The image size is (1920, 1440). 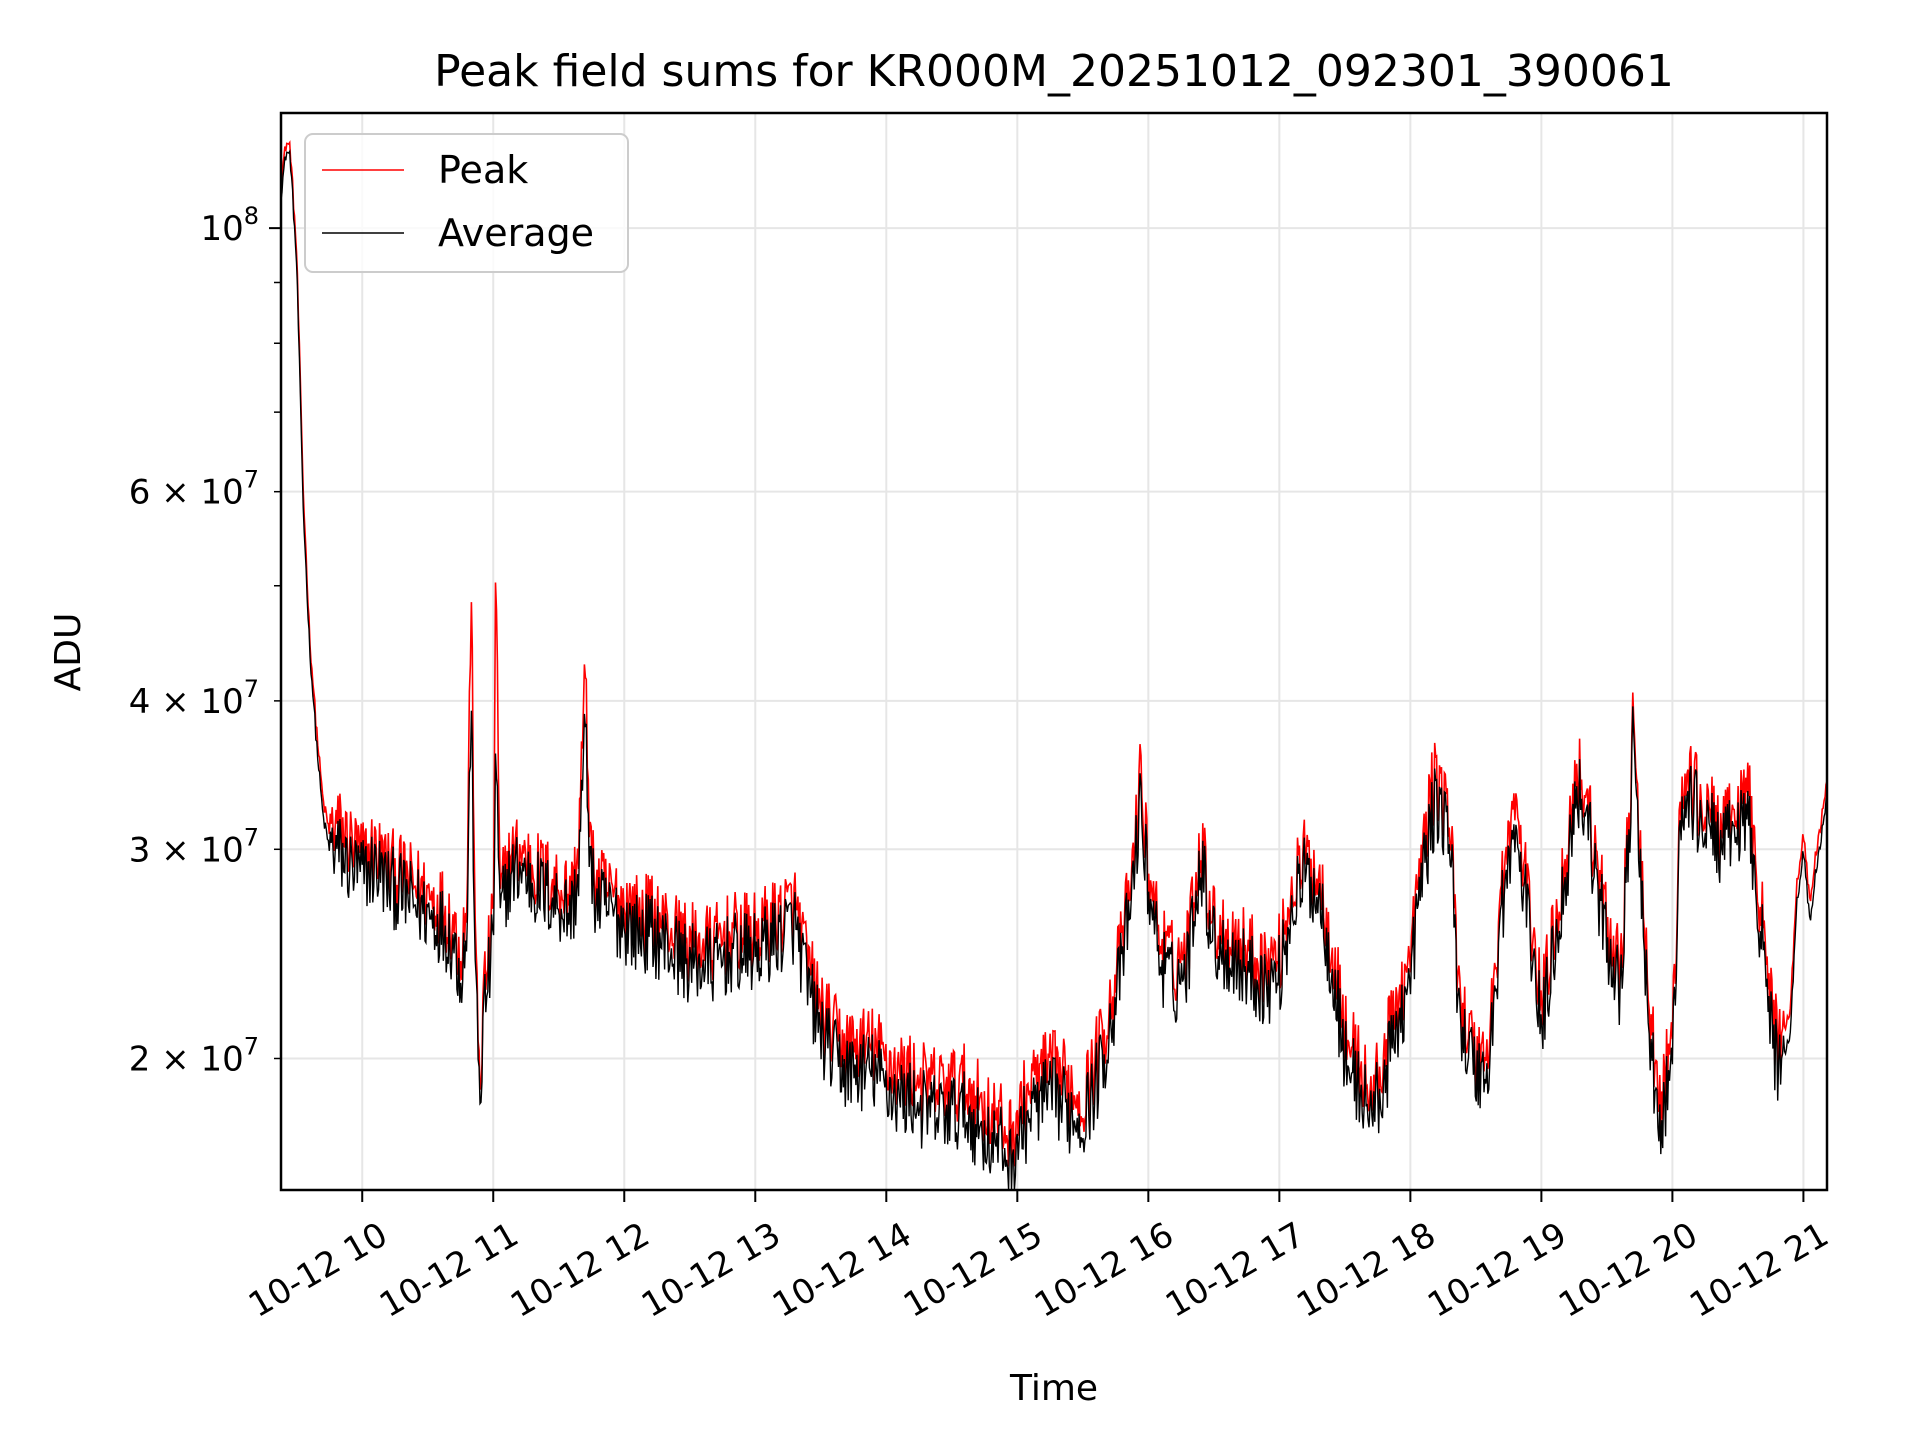 What do you see at coordinates (1628, 1270) in the screenshot?
I see `x-tick-label: 10-12 20` at bounding box center [1628, 1270].